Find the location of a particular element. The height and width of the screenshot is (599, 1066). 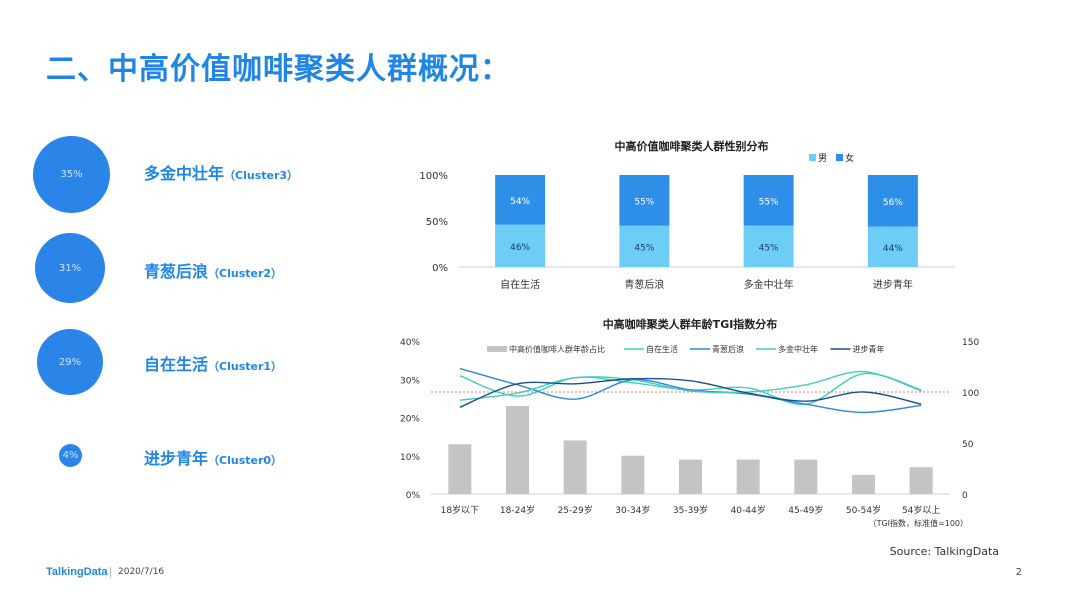

legend-label: 自在生活 is located at coordinates (662, 349).